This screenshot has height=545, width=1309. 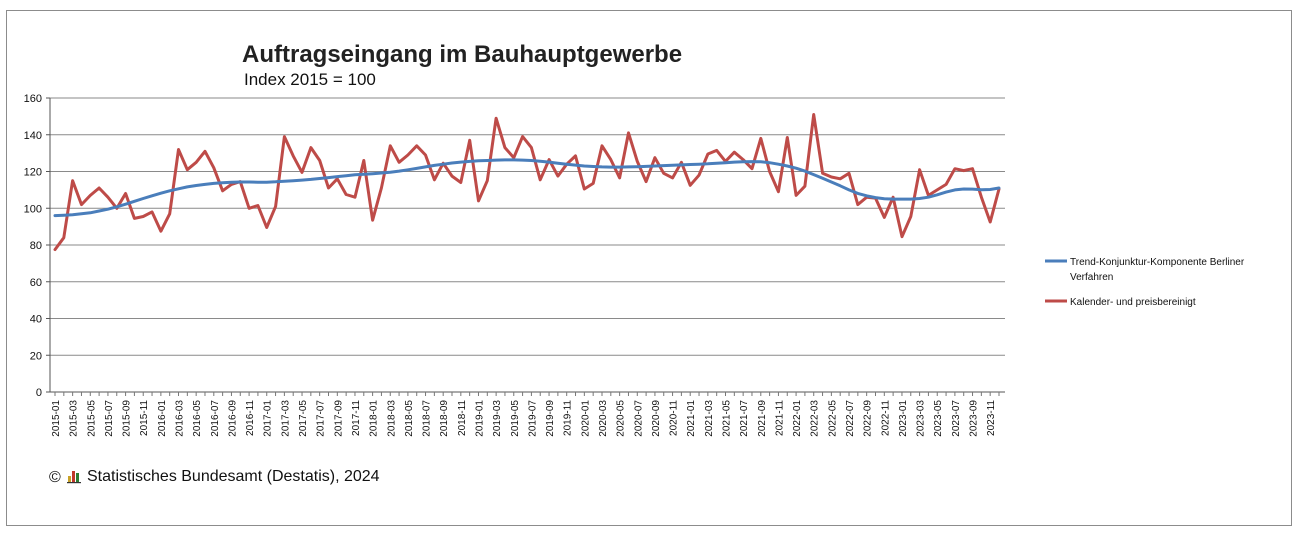 What do you see at coordinates (497, 418) in the screenshot?
I see `x-tick-label: 2019-03` at bounding box center [497, 418].